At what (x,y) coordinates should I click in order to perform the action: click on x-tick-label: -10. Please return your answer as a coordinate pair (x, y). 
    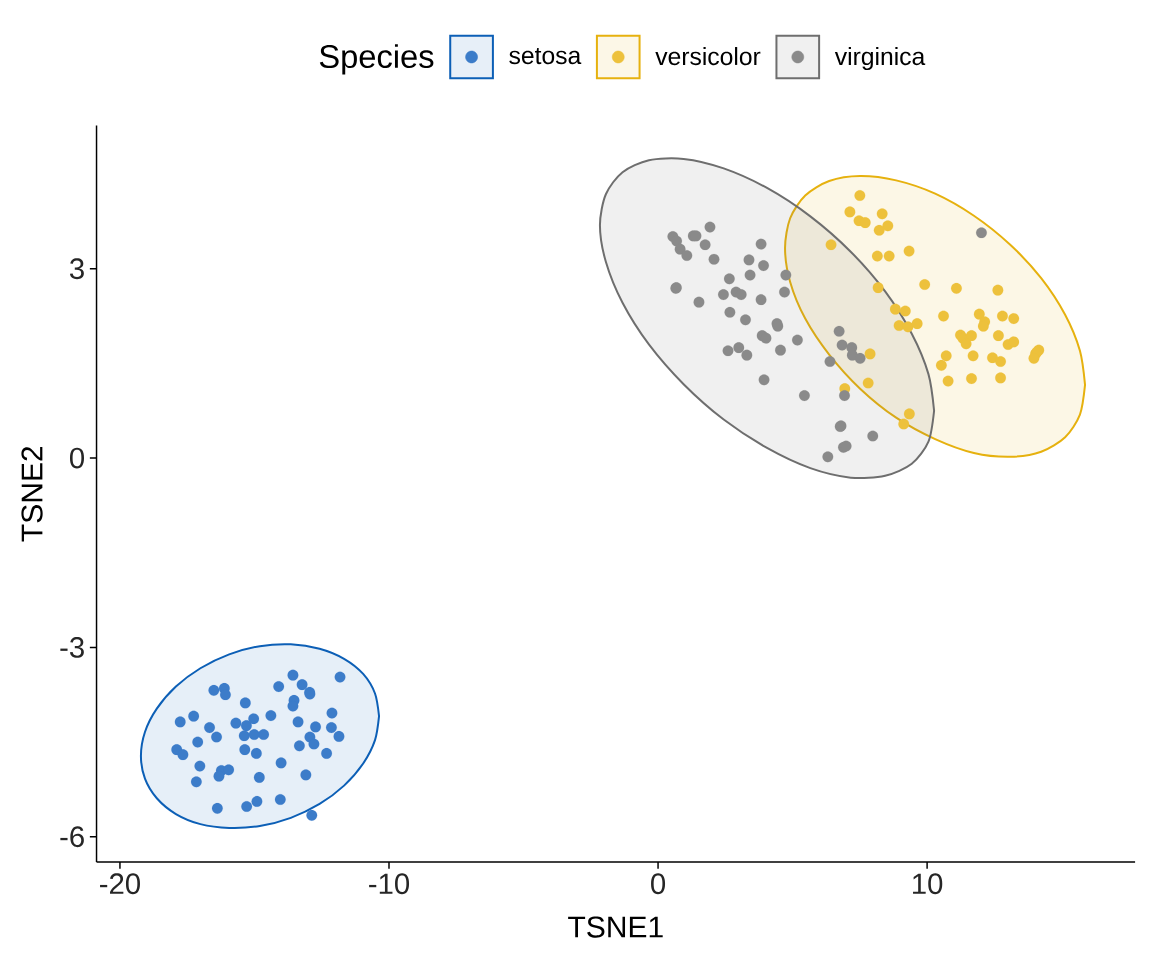
    Looking at the image, I should click on (389, 884).